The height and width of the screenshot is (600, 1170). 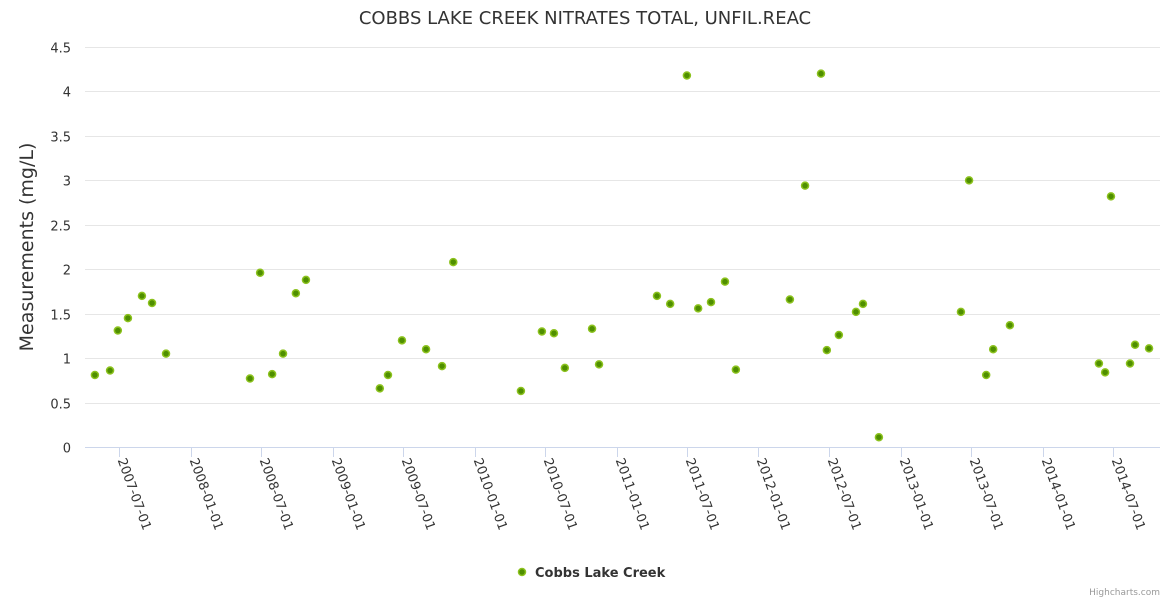 What do you see at coordinates (632, 494) in the screenshot?
I see `x-tick-label: 2011-01-01` at bounding box center [632, 494].